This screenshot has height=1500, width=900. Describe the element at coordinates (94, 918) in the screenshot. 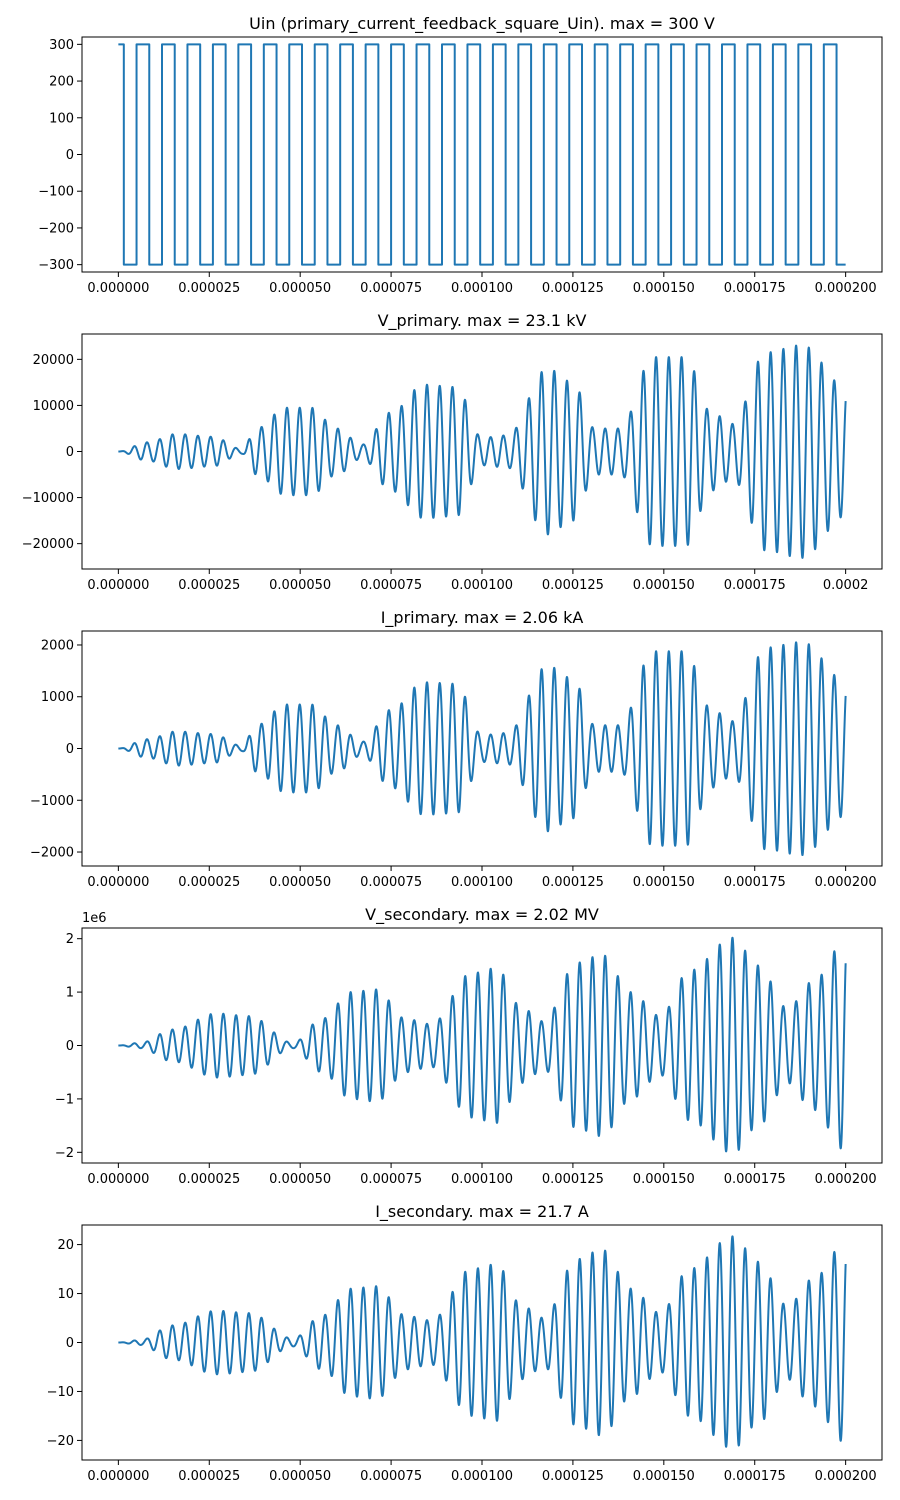

I see `axis-offset-label: 1e6` at that location.